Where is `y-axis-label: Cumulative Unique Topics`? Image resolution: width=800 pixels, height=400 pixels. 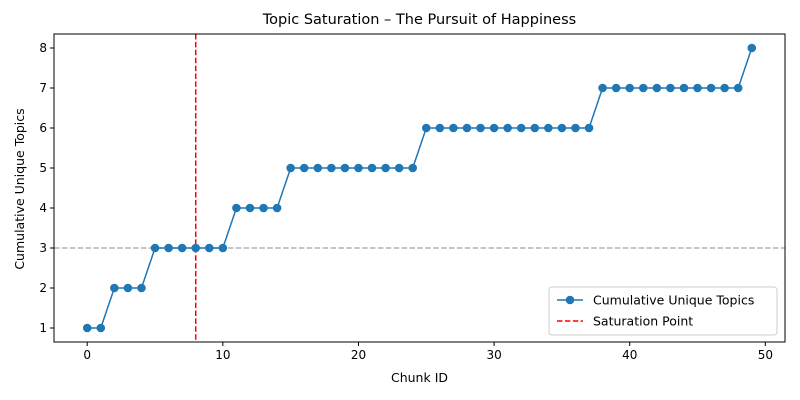 y-axis-label: Cumulative Unique Topics is located at coordinates (19, 188).